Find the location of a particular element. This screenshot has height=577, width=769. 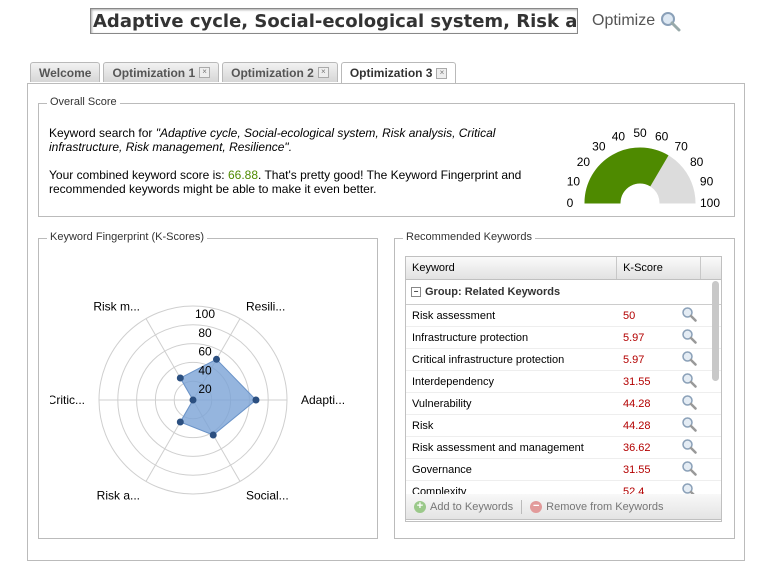

tab-optimization-1: Optimization 1 × is located at coordinates (161, 72).